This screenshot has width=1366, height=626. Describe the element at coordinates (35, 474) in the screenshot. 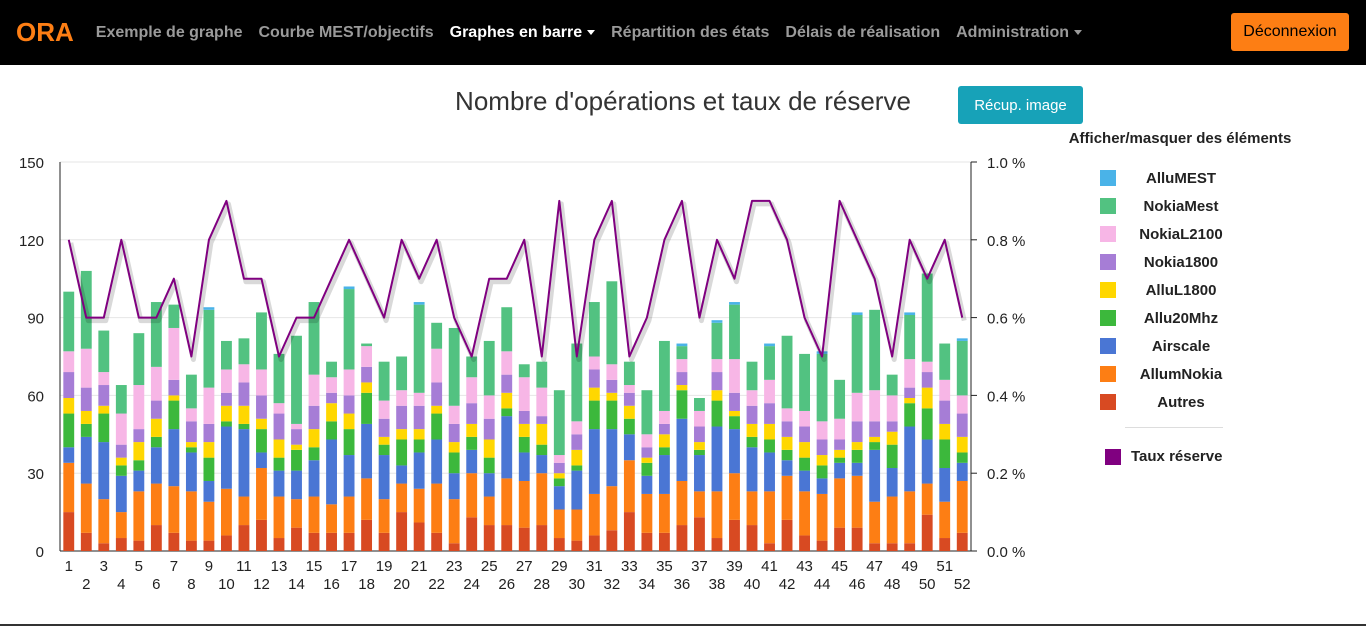

I see `y-tick-label: 30` at that location.